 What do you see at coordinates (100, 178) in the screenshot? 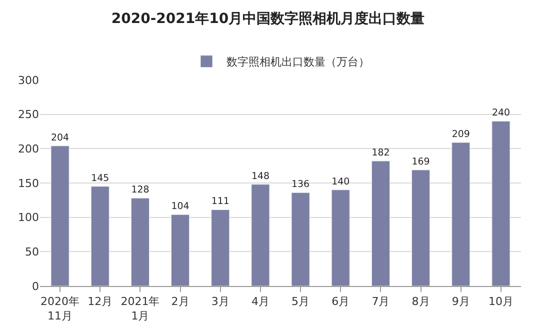
I see `data-label: 145` at bounding box center [100, 178].